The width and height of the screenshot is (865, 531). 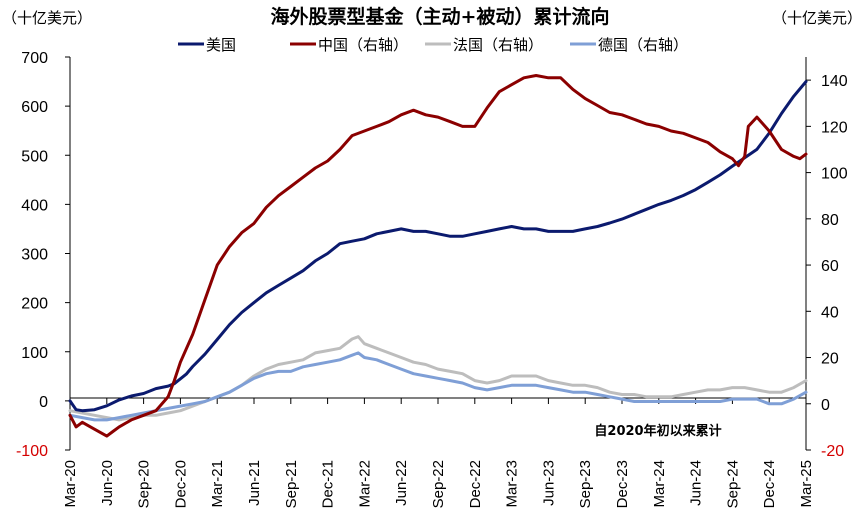 I want to click on left-tick-label: 700, so click(x=34, y=58).